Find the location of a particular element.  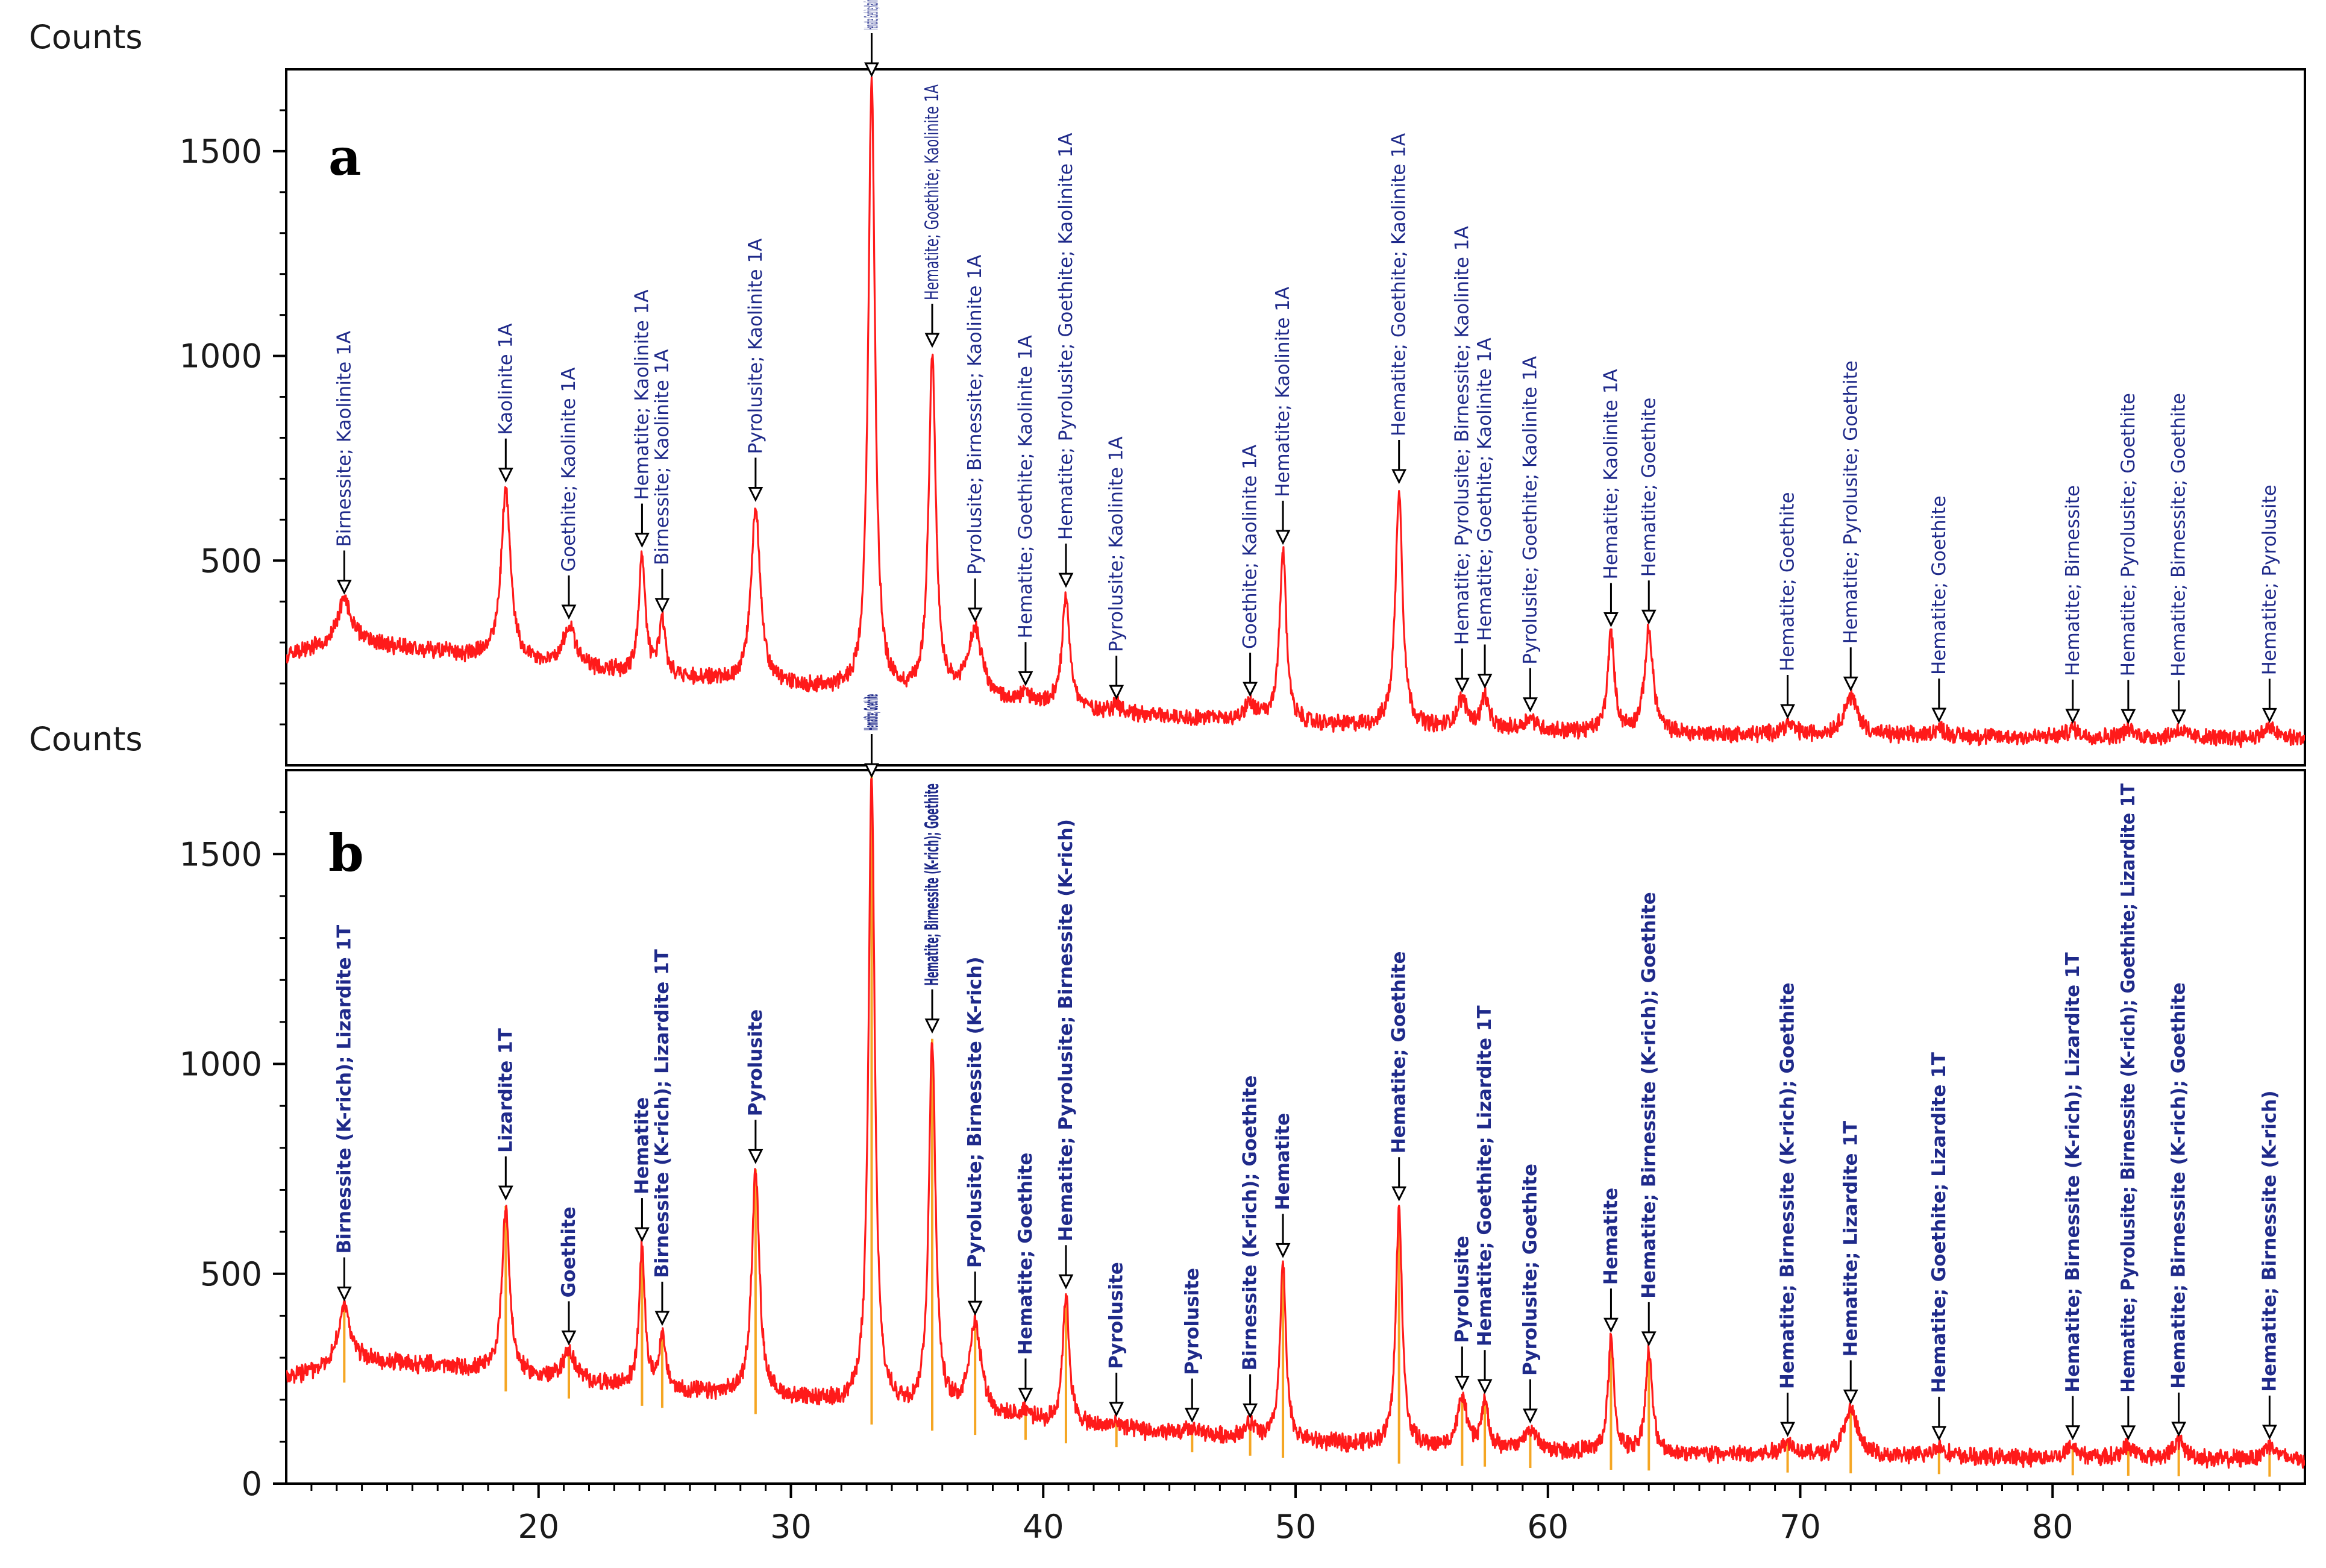

peak-label: Hematite; Pyrolusite; Goethite is located at coordinates (1851, 502).